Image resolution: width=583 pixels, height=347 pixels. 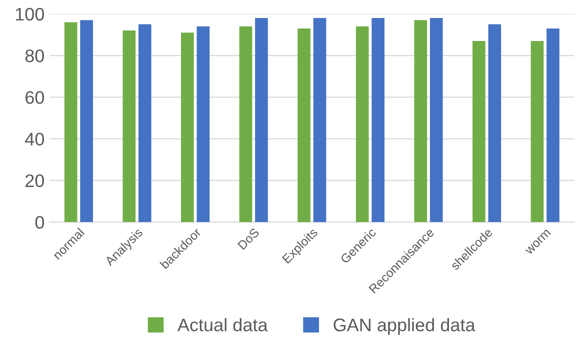 I want to click on y-tick-label: 20, so click(x=35, y=181).